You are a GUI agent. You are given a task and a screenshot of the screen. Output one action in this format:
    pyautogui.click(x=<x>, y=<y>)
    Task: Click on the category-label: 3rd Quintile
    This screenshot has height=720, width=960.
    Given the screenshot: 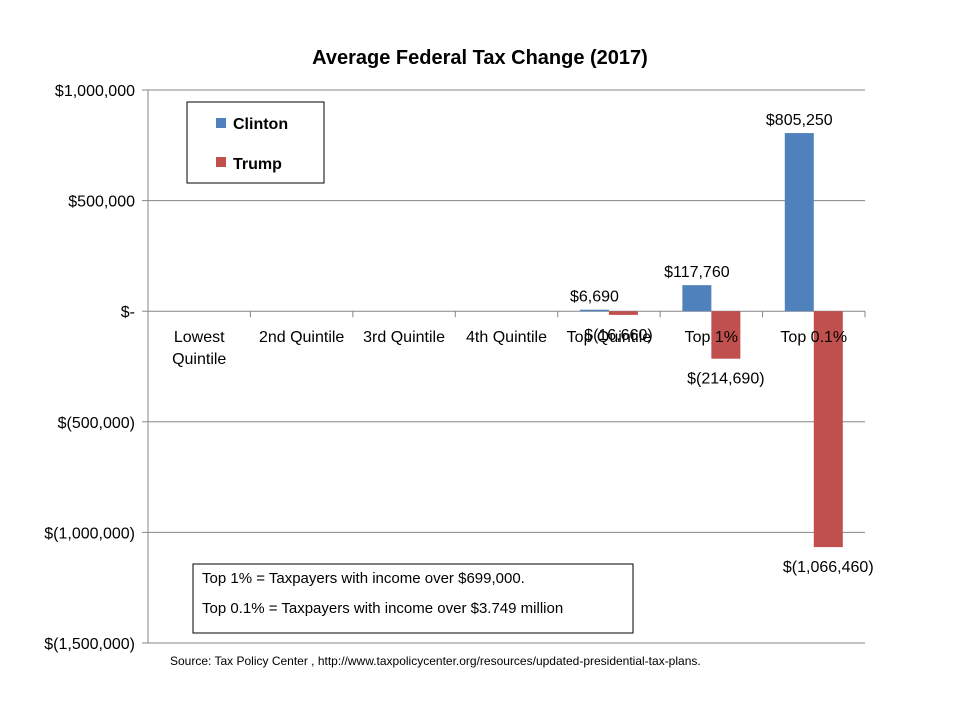 What is the action you would take?
    pyautogui.click(x=404, y=337)
    